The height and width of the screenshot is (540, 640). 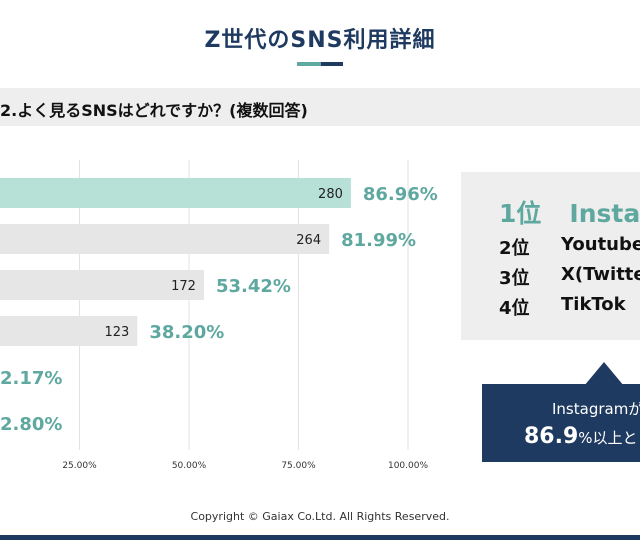 I want to click on bottom-bar, so click(x=320, y=537).